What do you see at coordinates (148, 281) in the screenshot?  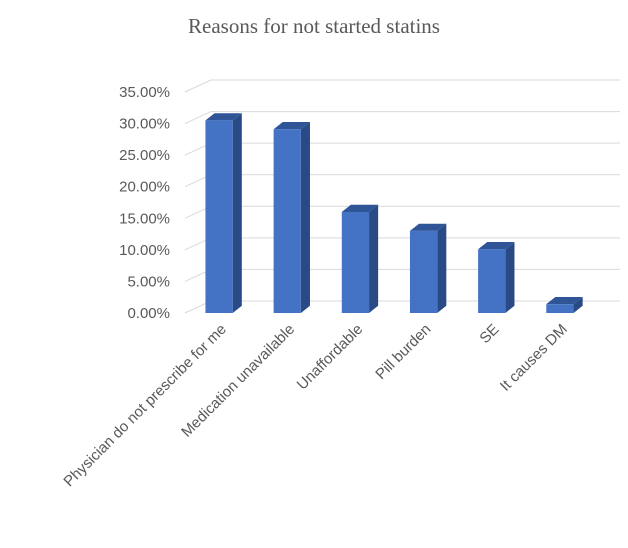 I see `y-tick-label: 5.00%` at bounding box center [148, 281].